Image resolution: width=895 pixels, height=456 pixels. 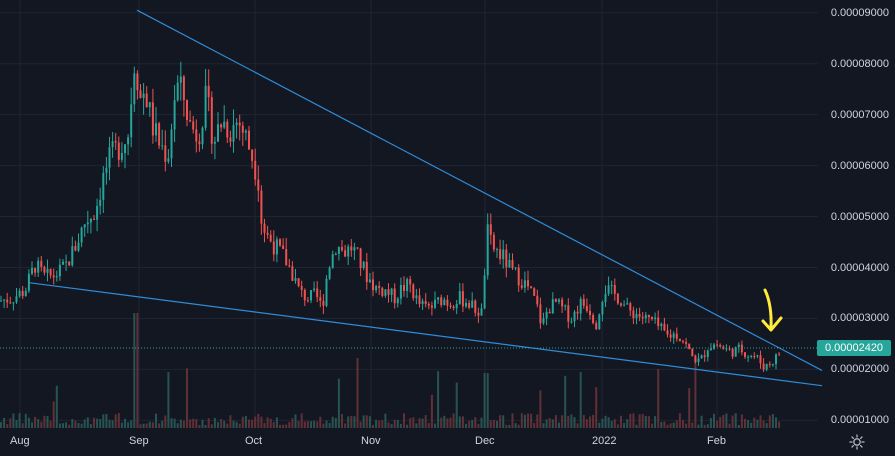 What do you see at coordinates (857, 442) in the screenshot?
I see `gear-icon` at bounding box center [857, 442].